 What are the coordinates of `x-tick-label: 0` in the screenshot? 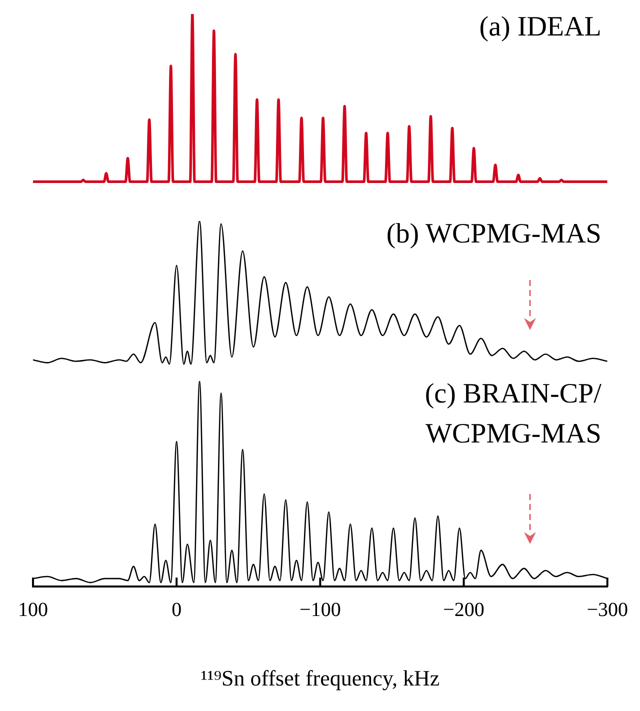 It's located at (177, 609).